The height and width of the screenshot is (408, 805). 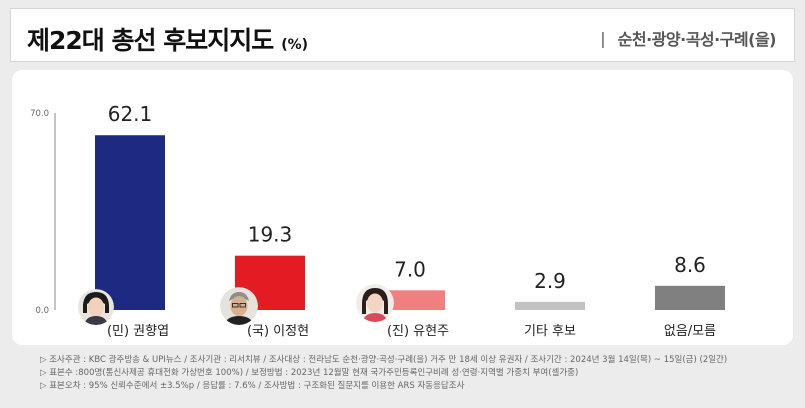 I want to click on bar-value-label: 8.6, so click(x=690, y=265).